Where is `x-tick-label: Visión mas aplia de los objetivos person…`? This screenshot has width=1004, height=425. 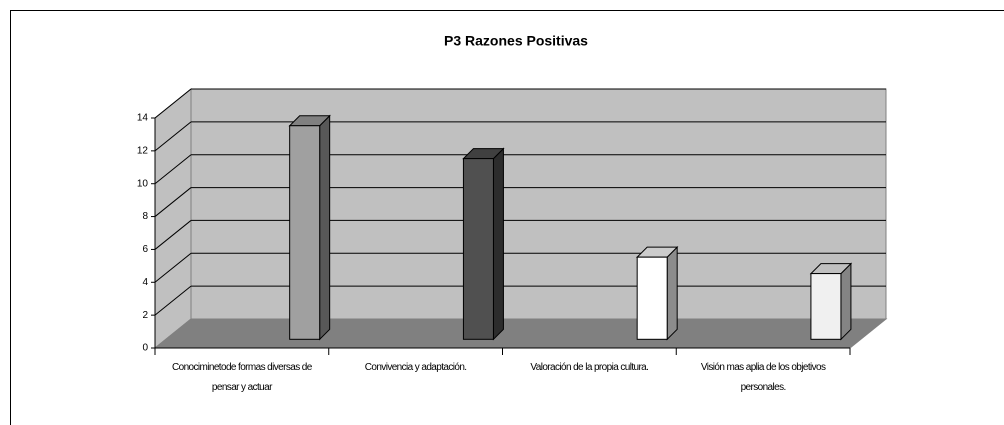
x-tick-label: Visión mas aplia de los objetivos person… is located at coordinates (763, 377).